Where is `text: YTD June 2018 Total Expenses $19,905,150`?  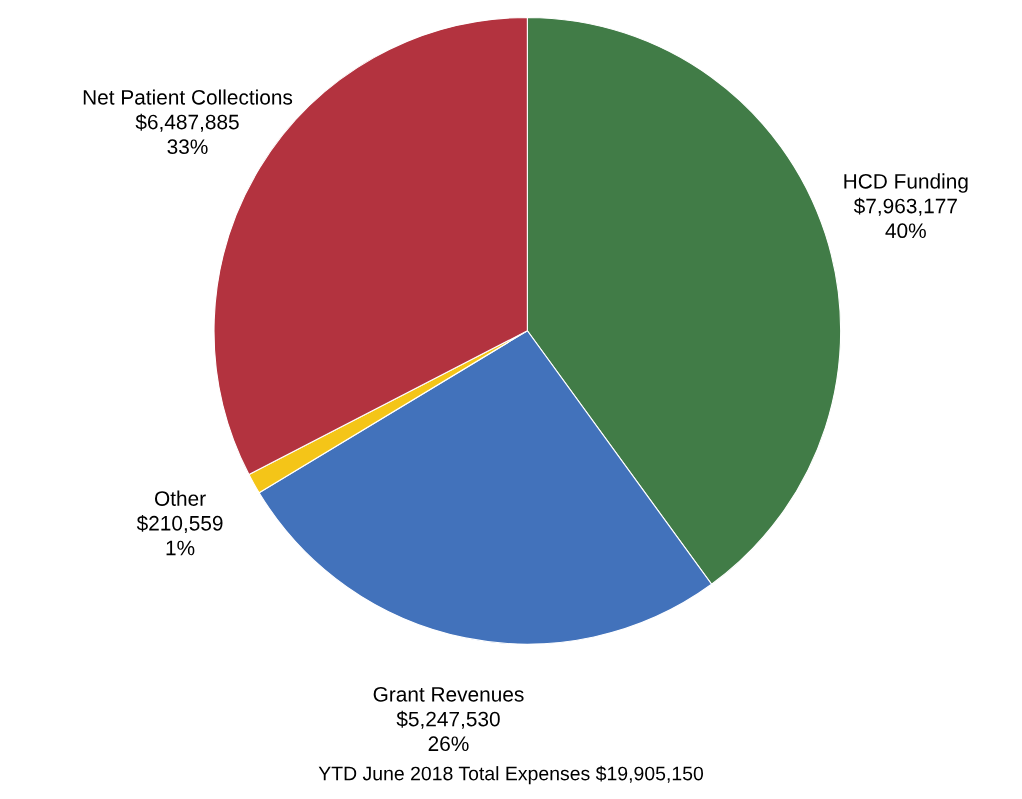 text: YTD June 2018 Total Expenses $19,905,150 is located at coordinates (511, 775).